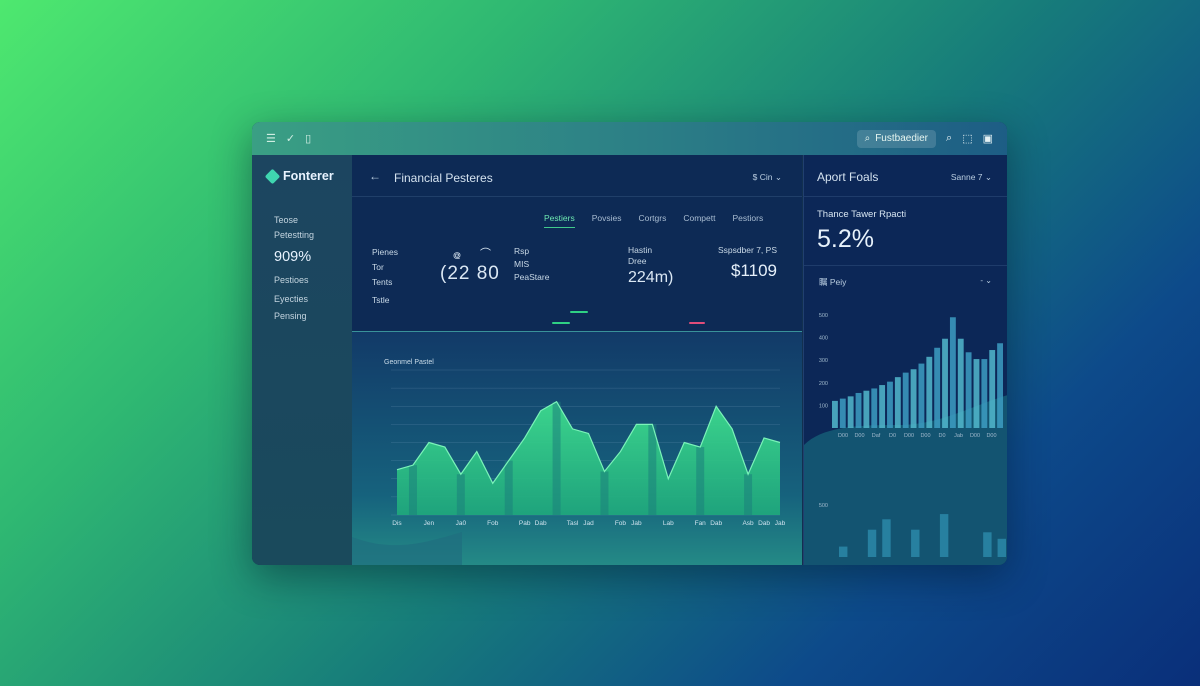 The height and width of the screenshot is (686, 1200). What do you see at coordinates (272, 176) in the screenshot?
I see `logo-icon` at bounding box center [272, 176].